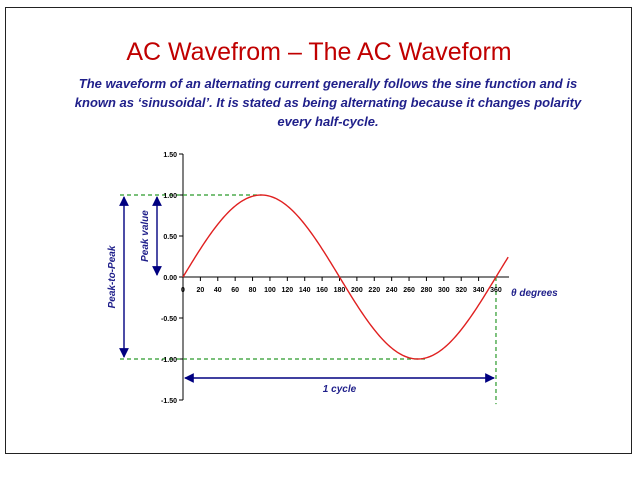 This screenshot has width=638, height=479. I want to click on y-tick-label: -1.00, so click(169, 360).